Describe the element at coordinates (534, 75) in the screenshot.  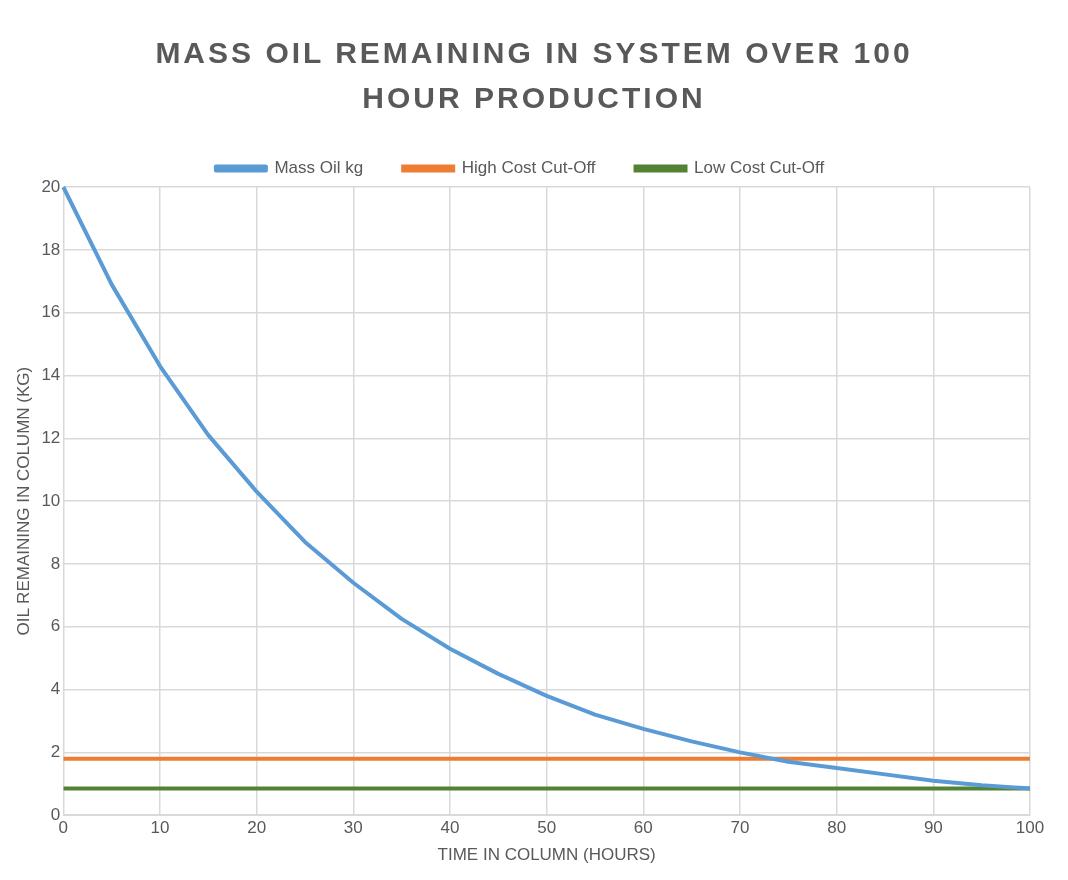
I see `chart-title: MASS OIL REMAINING IN SYSTEM OVER 100 HOUR PRODUCTION` at that location.